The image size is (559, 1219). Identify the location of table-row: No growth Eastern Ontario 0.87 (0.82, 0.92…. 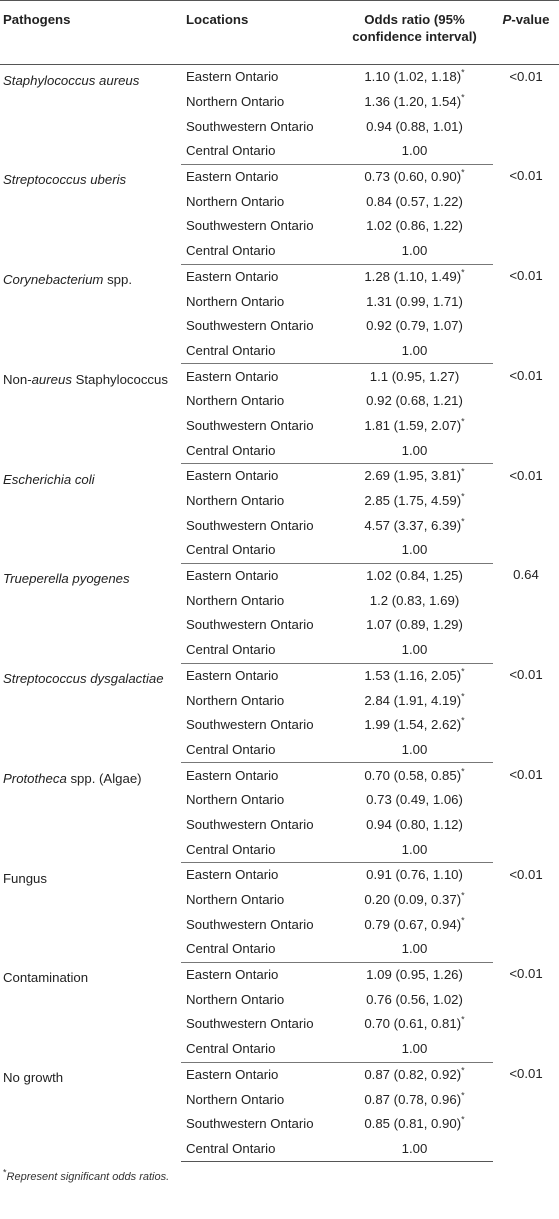
(279, 1074).